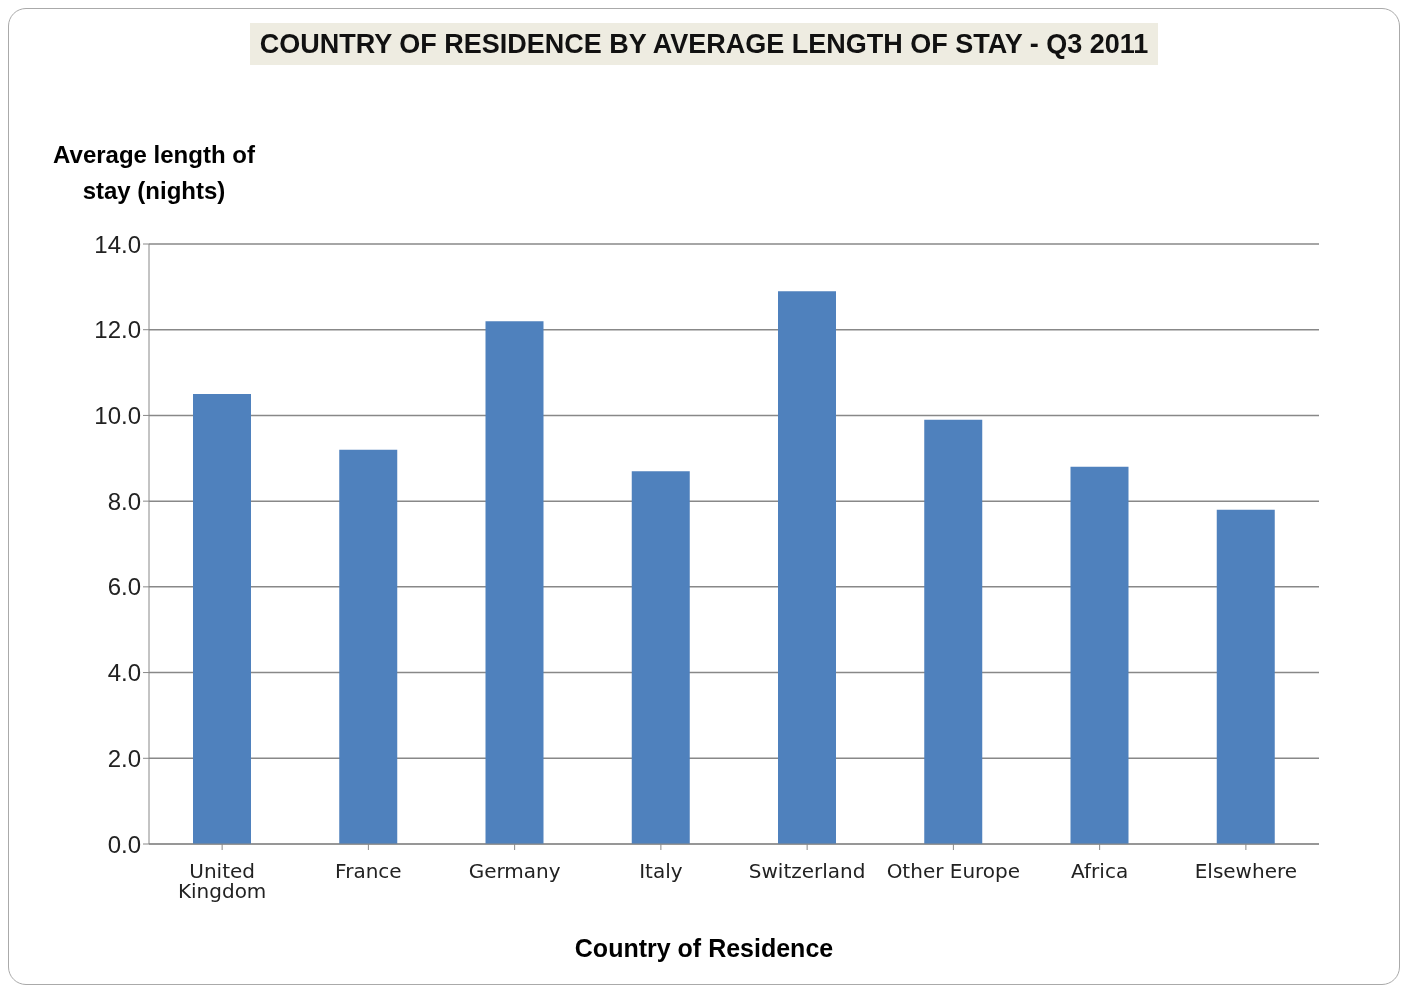 The height and width of the screenshot is (997, 1411). I want to click on y-tick-label: 12.0, so click(117, 330).